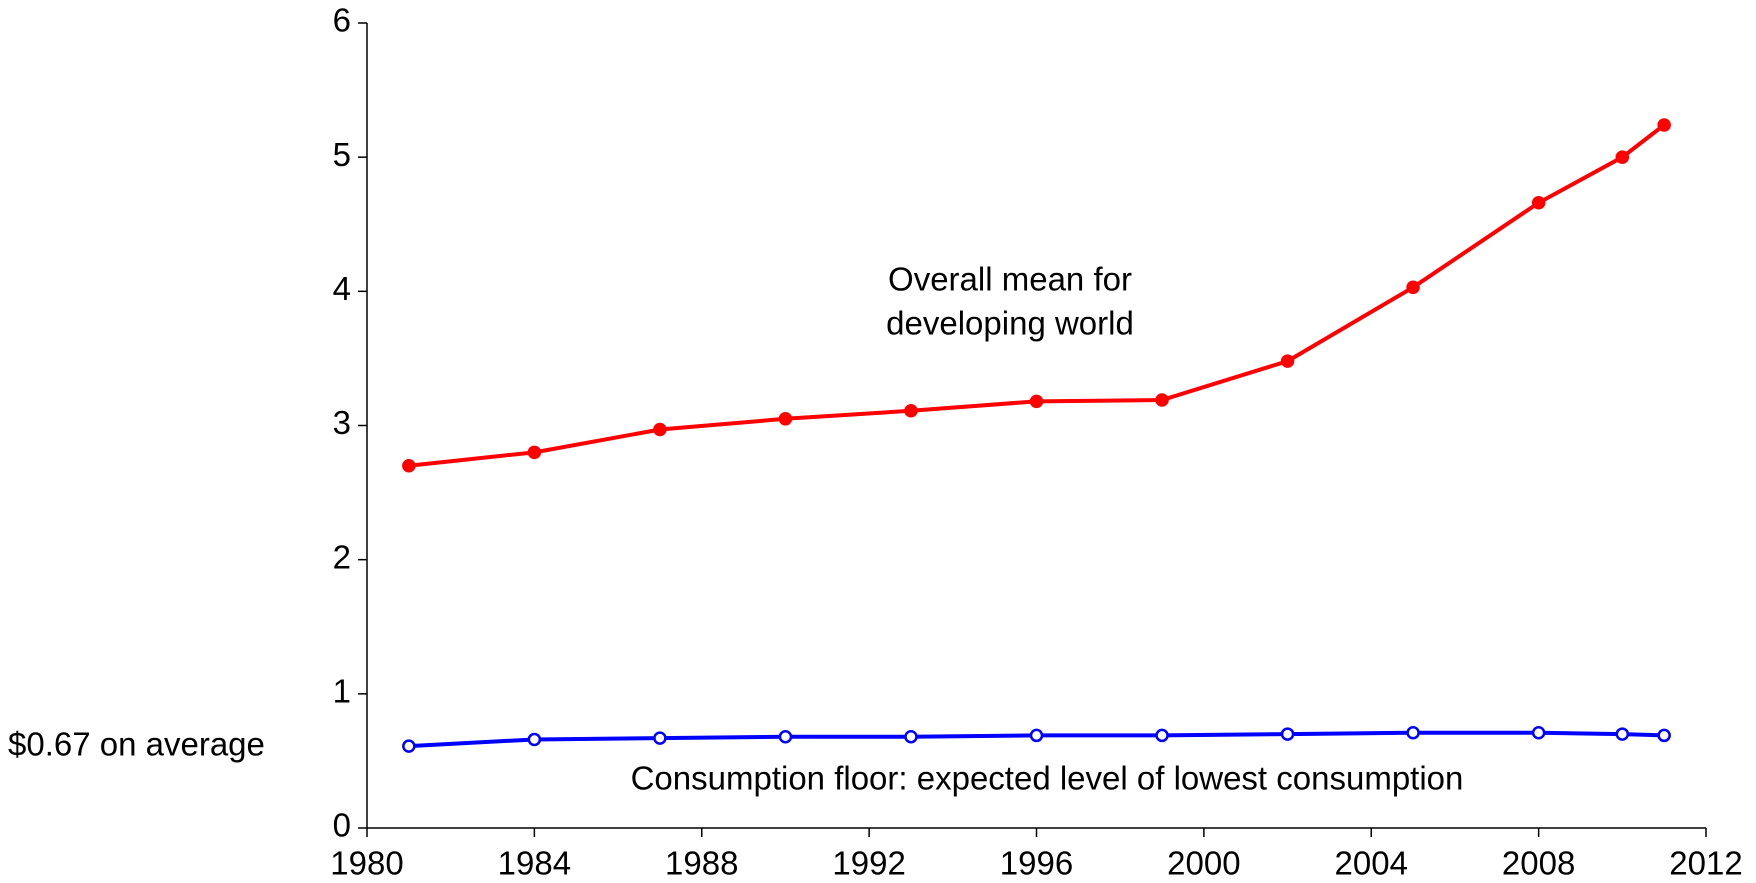  Describe the element at coordinates (1705, 863) in the screenshot. I see `x-tick-label: 2012` at that location.